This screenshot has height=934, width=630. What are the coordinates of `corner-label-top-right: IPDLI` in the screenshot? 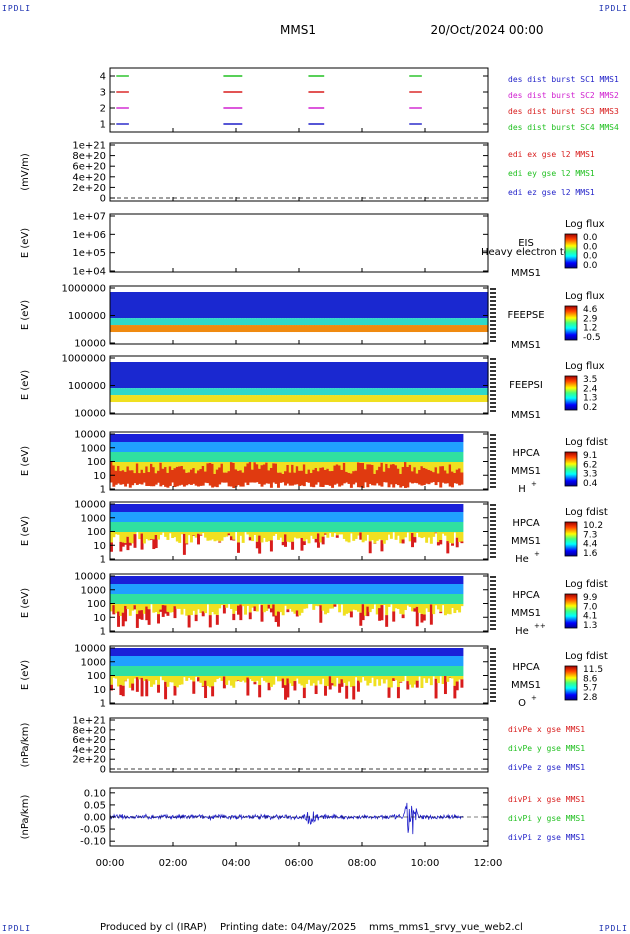 It's located at (613, 8).